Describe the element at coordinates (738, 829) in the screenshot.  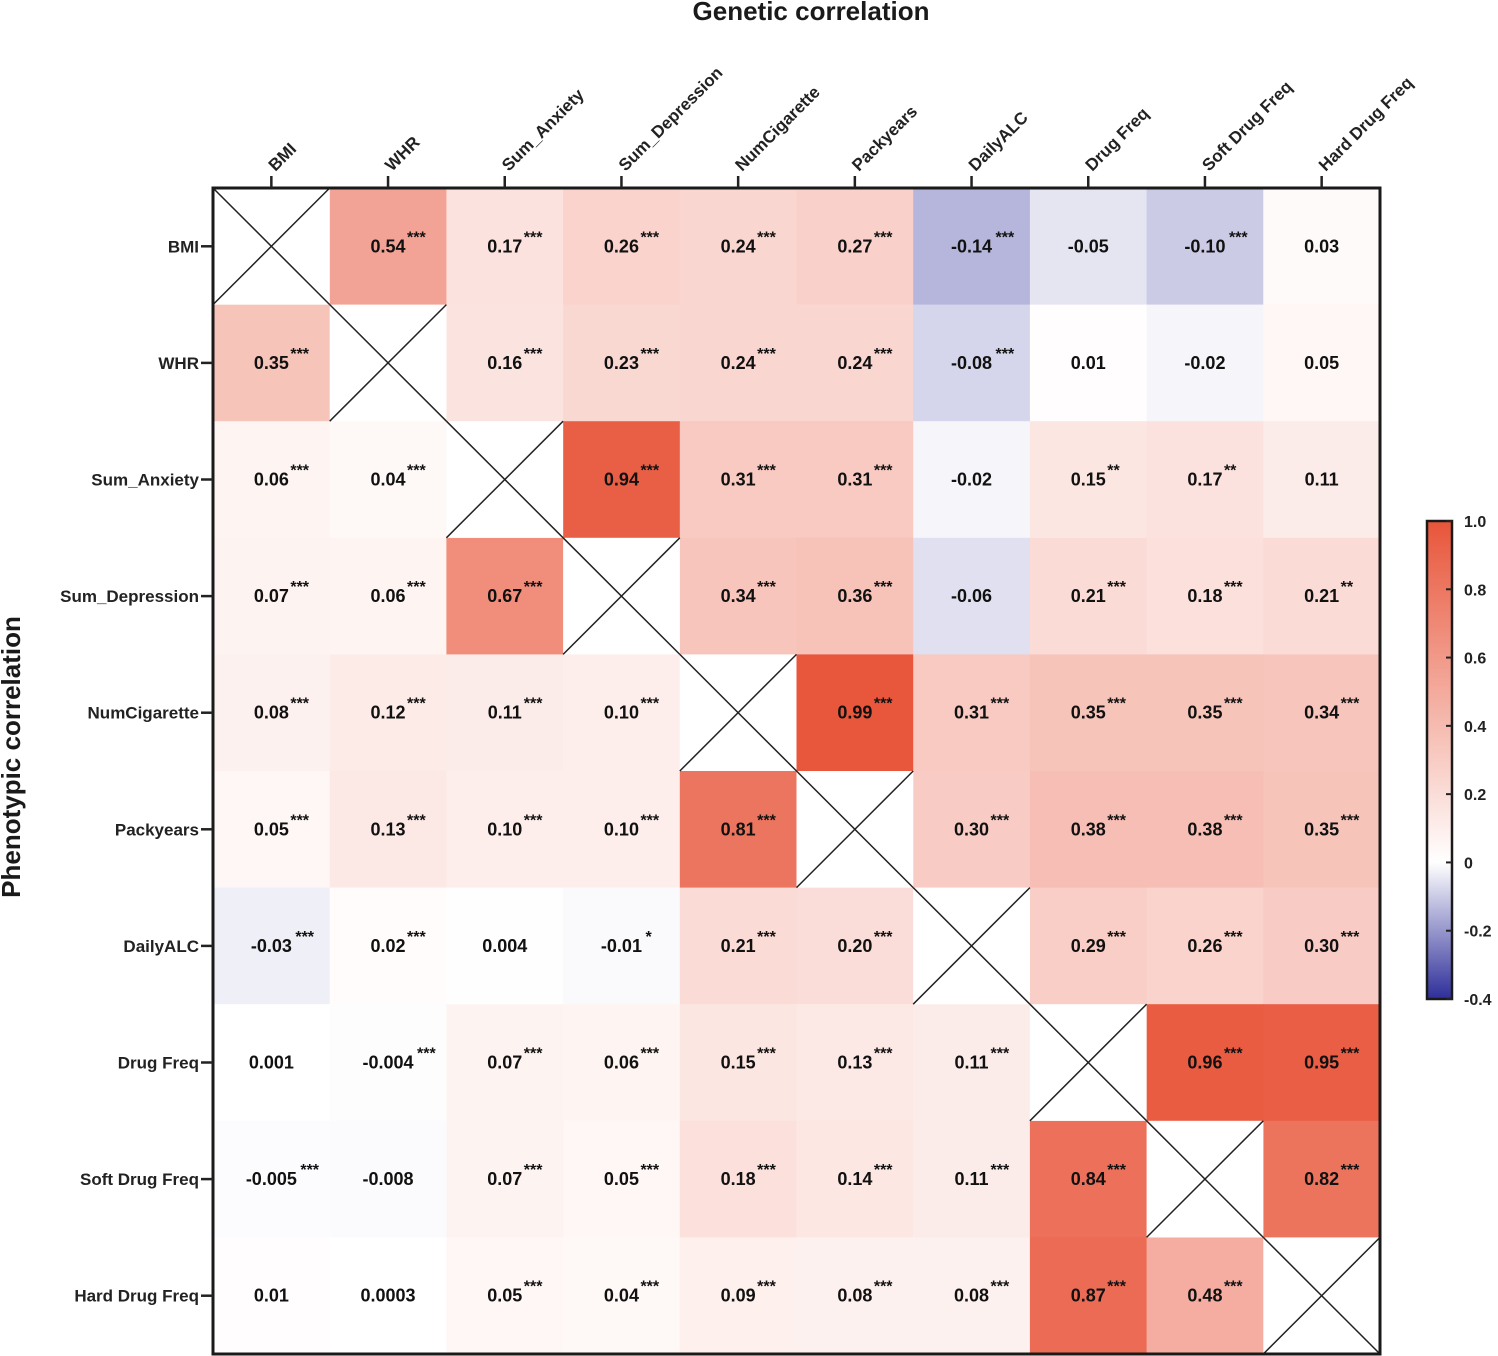
I see `cell-value: 0.81` at that location.